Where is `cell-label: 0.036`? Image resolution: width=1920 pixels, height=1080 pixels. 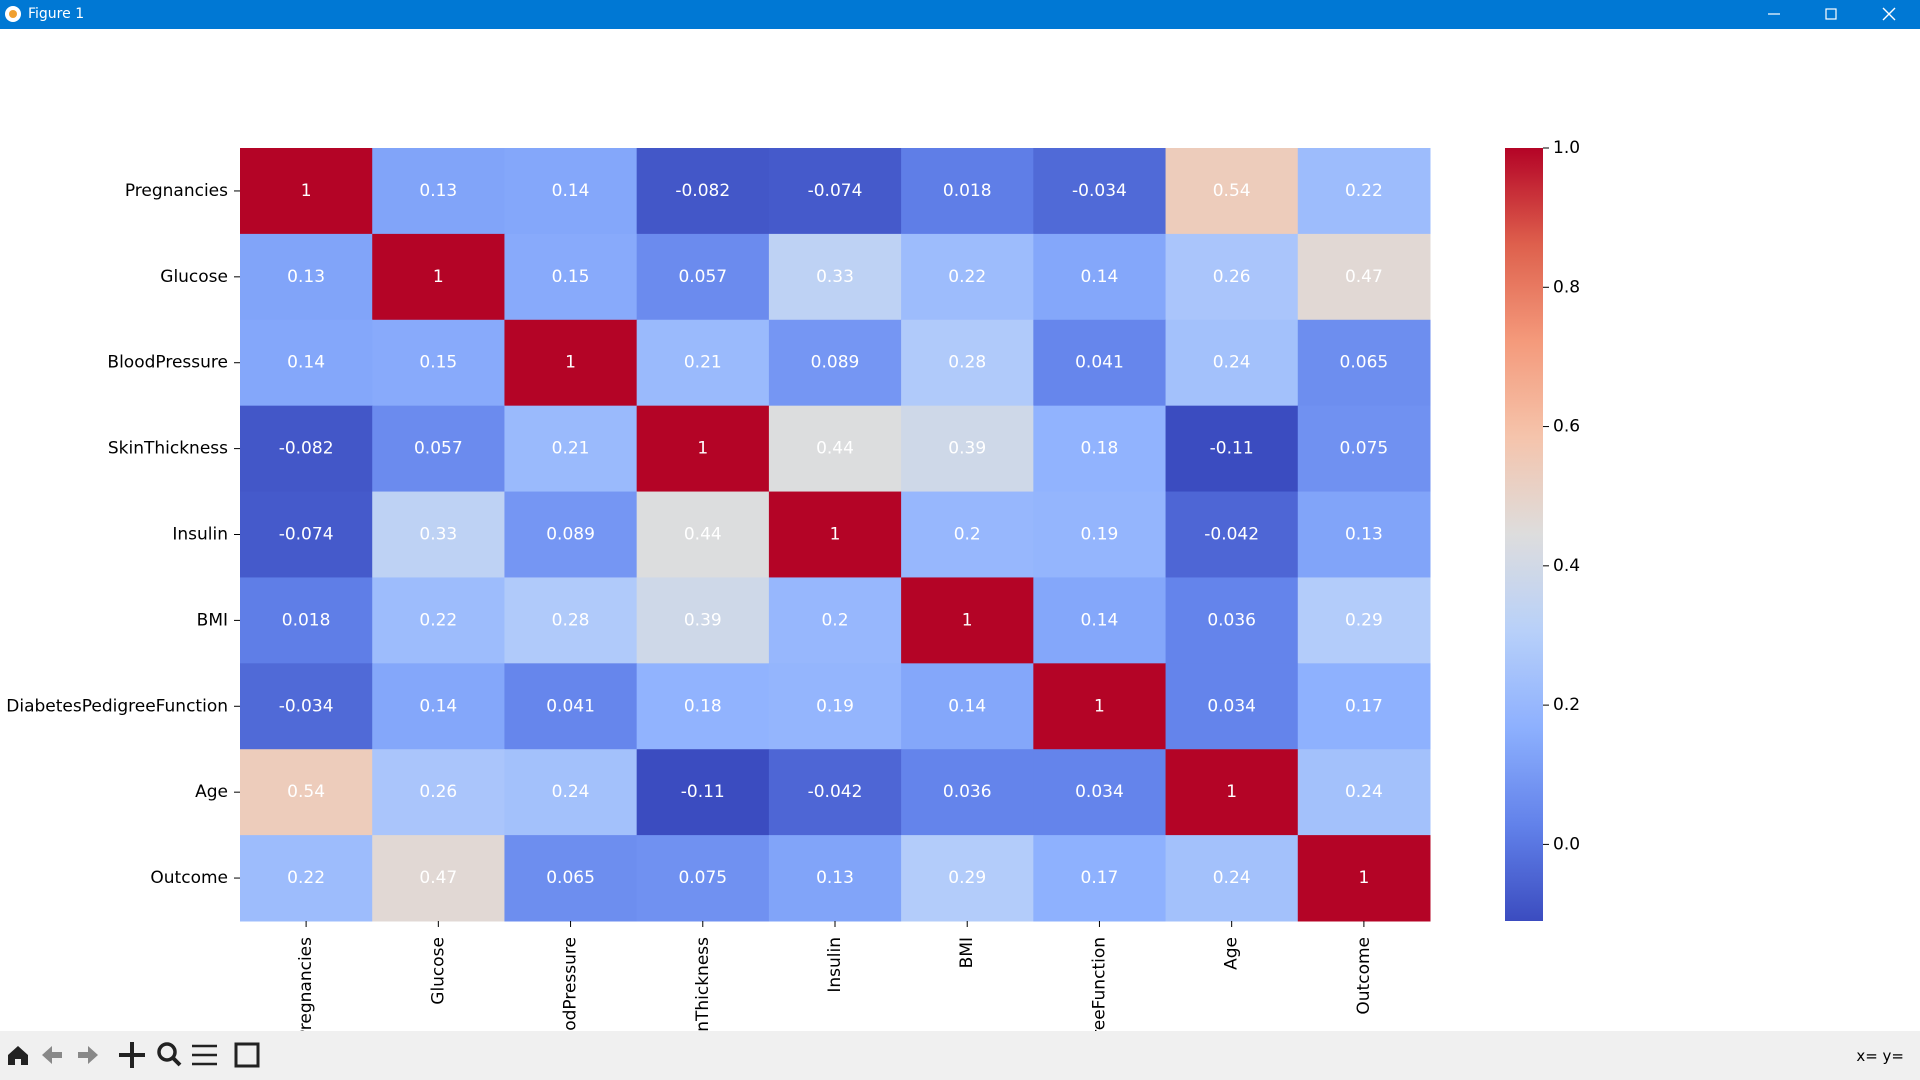 cell-label: 0.036 is located at coordinates (1231, 620).